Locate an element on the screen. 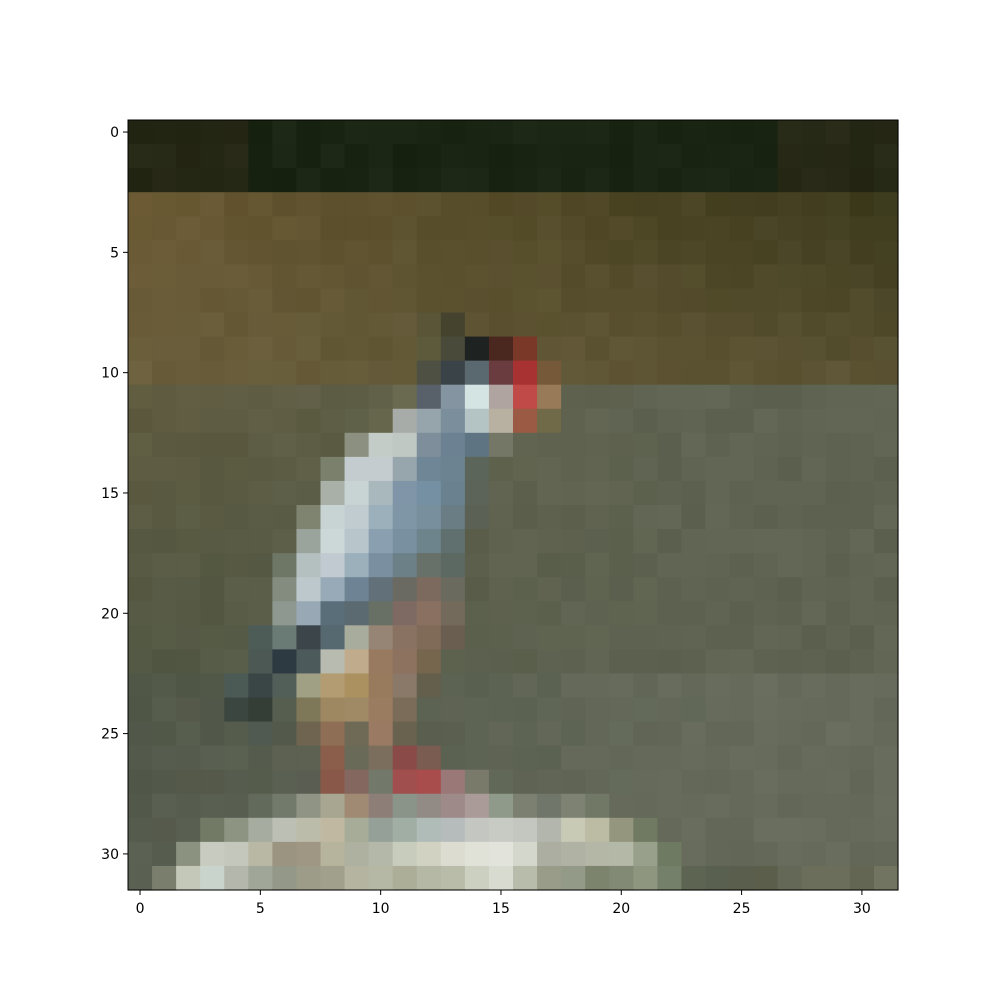 The height and width of the screenshot is (1000, 1000). x-tick-label: 15 is located at coordinates (501, 909).